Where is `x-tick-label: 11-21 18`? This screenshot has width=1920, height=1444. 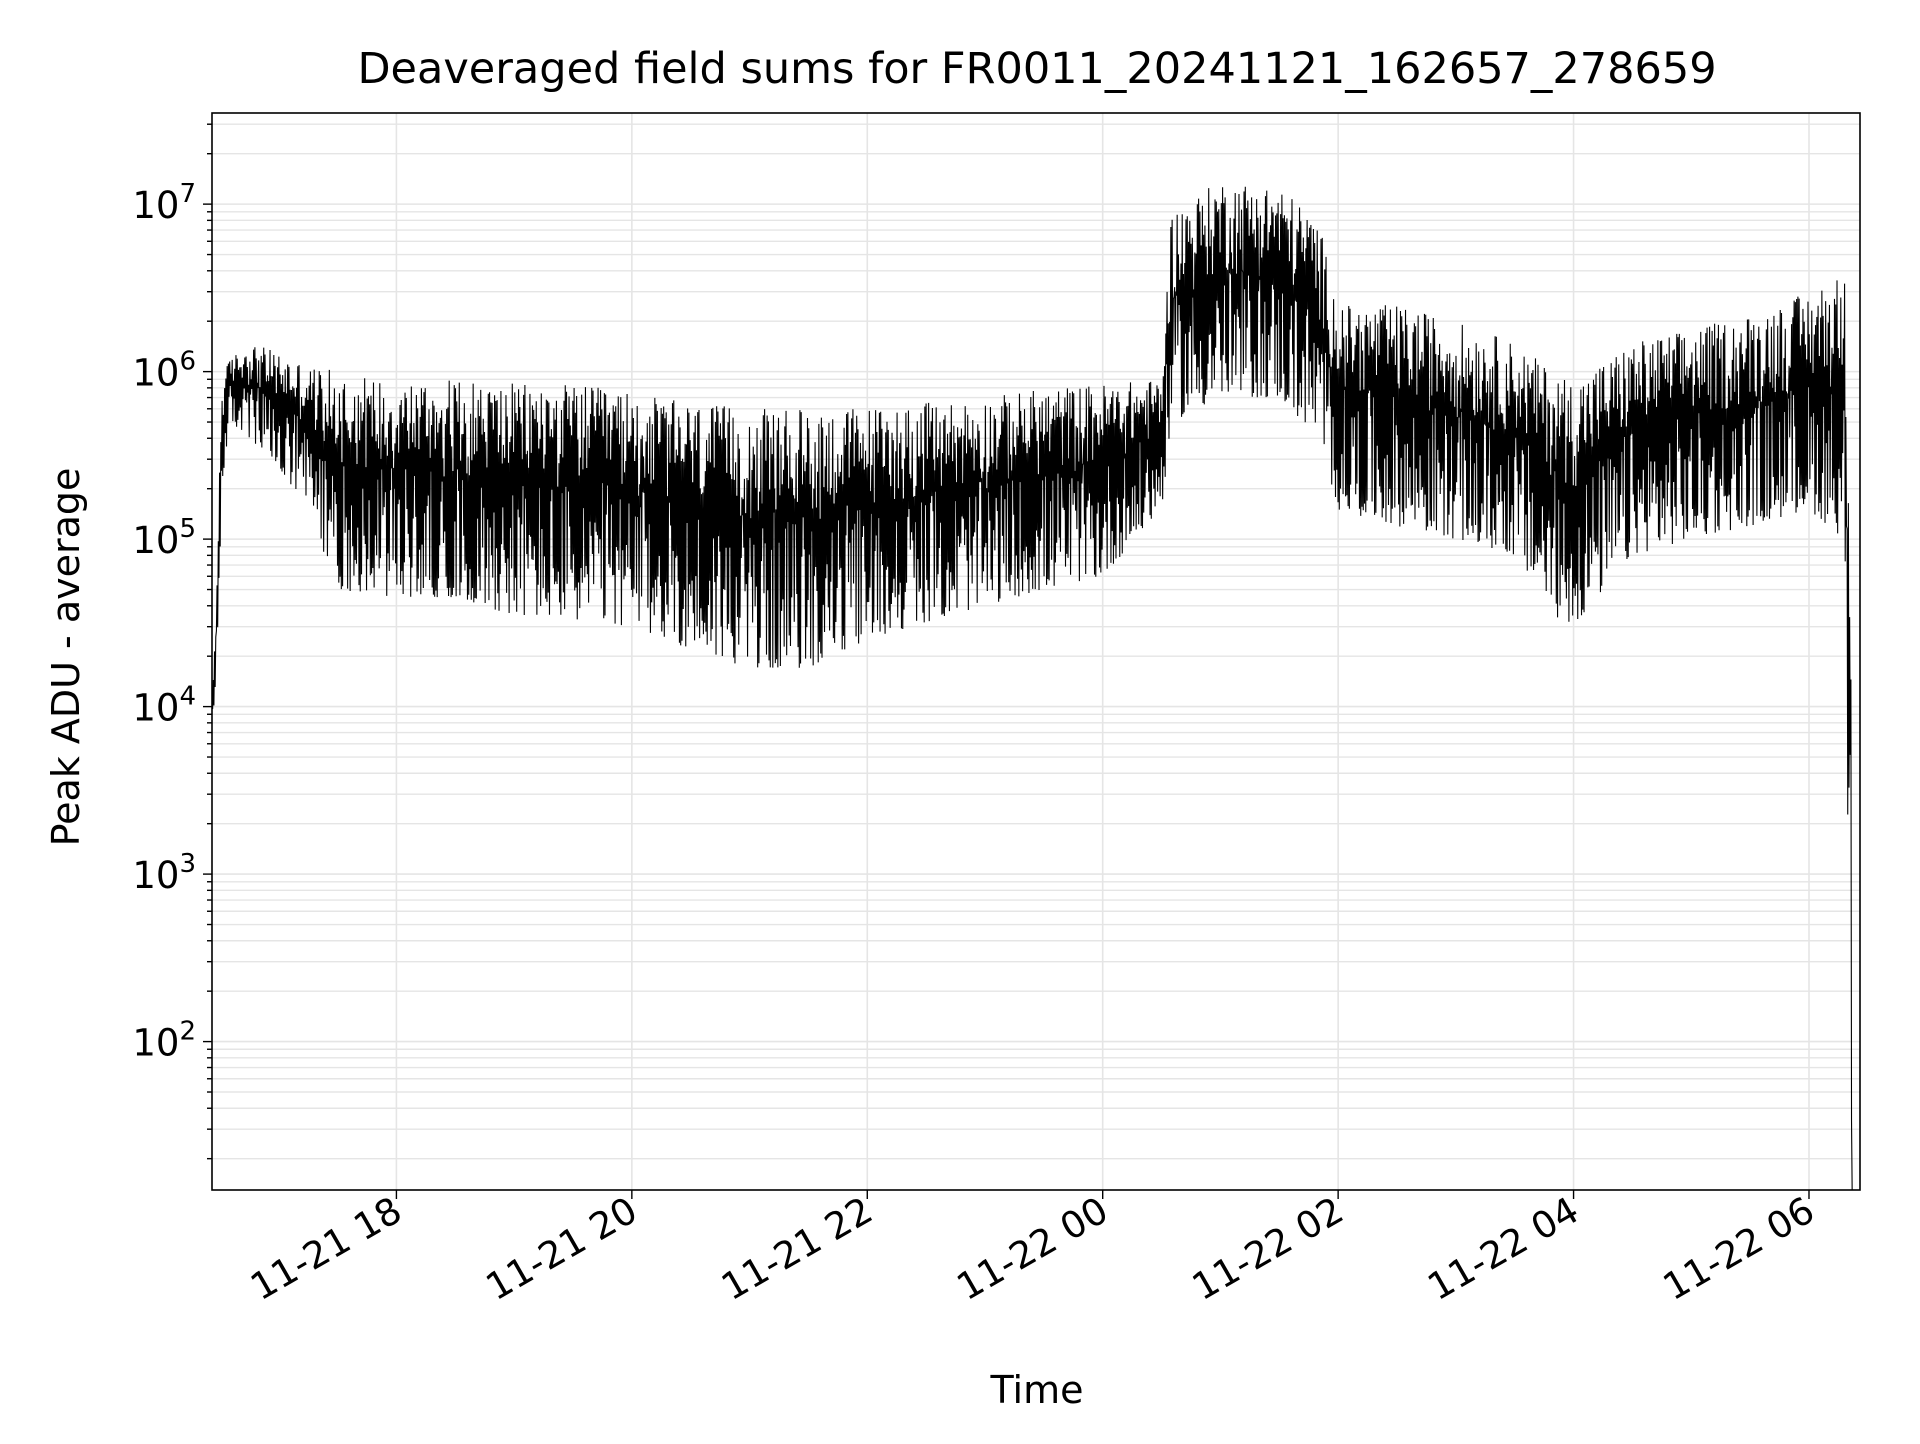
x-tick-label: 11-21 18 is located at coordinates (326, 1249).